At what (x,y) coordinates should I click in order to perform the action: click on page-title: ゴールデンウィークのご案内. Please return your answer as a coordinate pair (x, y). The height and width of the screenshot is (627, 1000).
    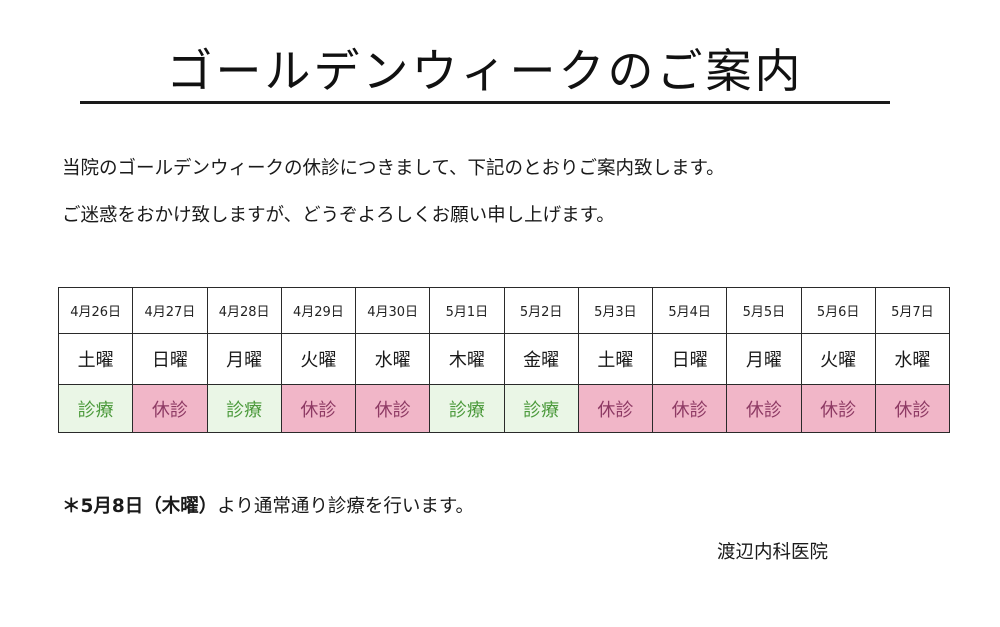
    Looking at the image, I should click on (485, 71).